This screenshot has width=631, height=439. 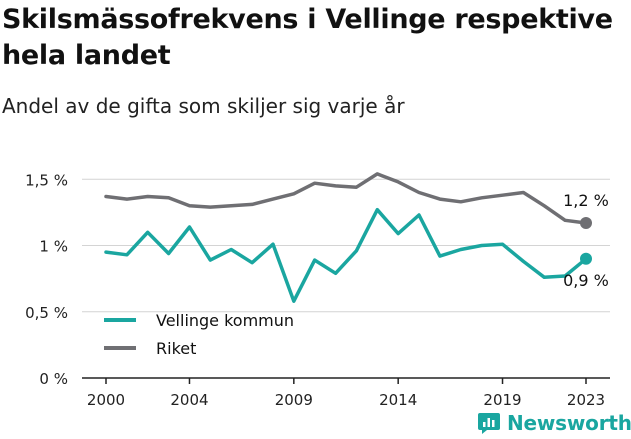 What do you see at coordinates (294, 400) in the screenshot?
I see `x-tick-label: 2009` at bounding box center [294, 400].